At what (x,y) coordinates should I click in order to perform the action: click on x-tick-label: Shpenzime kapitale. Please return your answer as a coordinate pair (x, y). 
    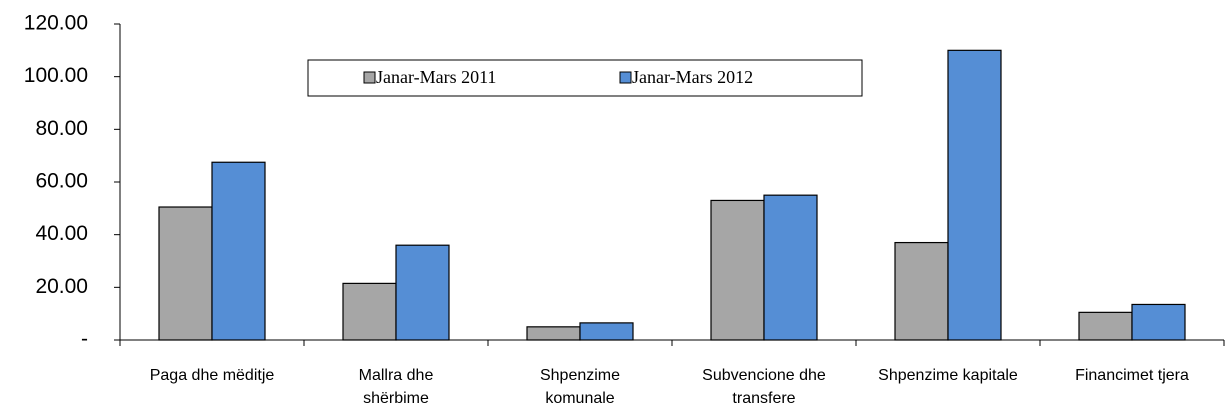
    Looking at the image, I should click on (948, 375).